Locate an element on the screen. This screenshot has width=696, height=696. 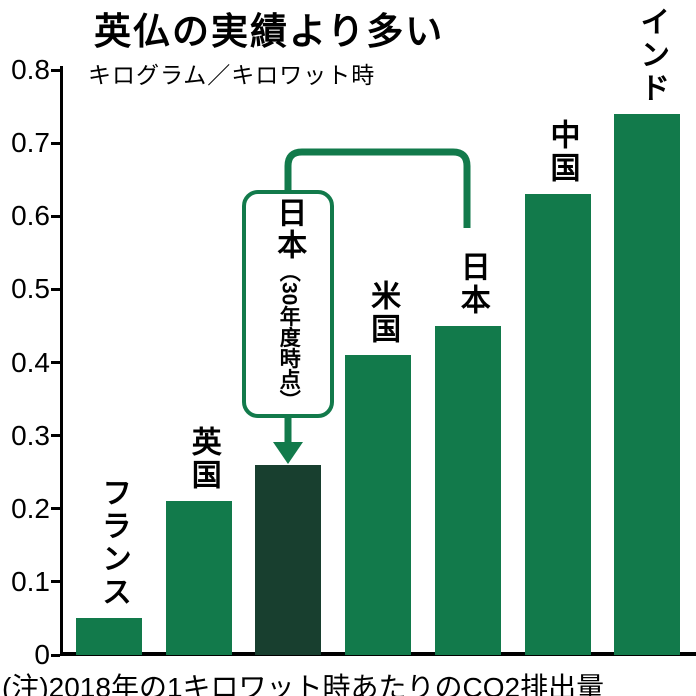
annotation-label-main: 日本 is located at coordinates (289, 229).